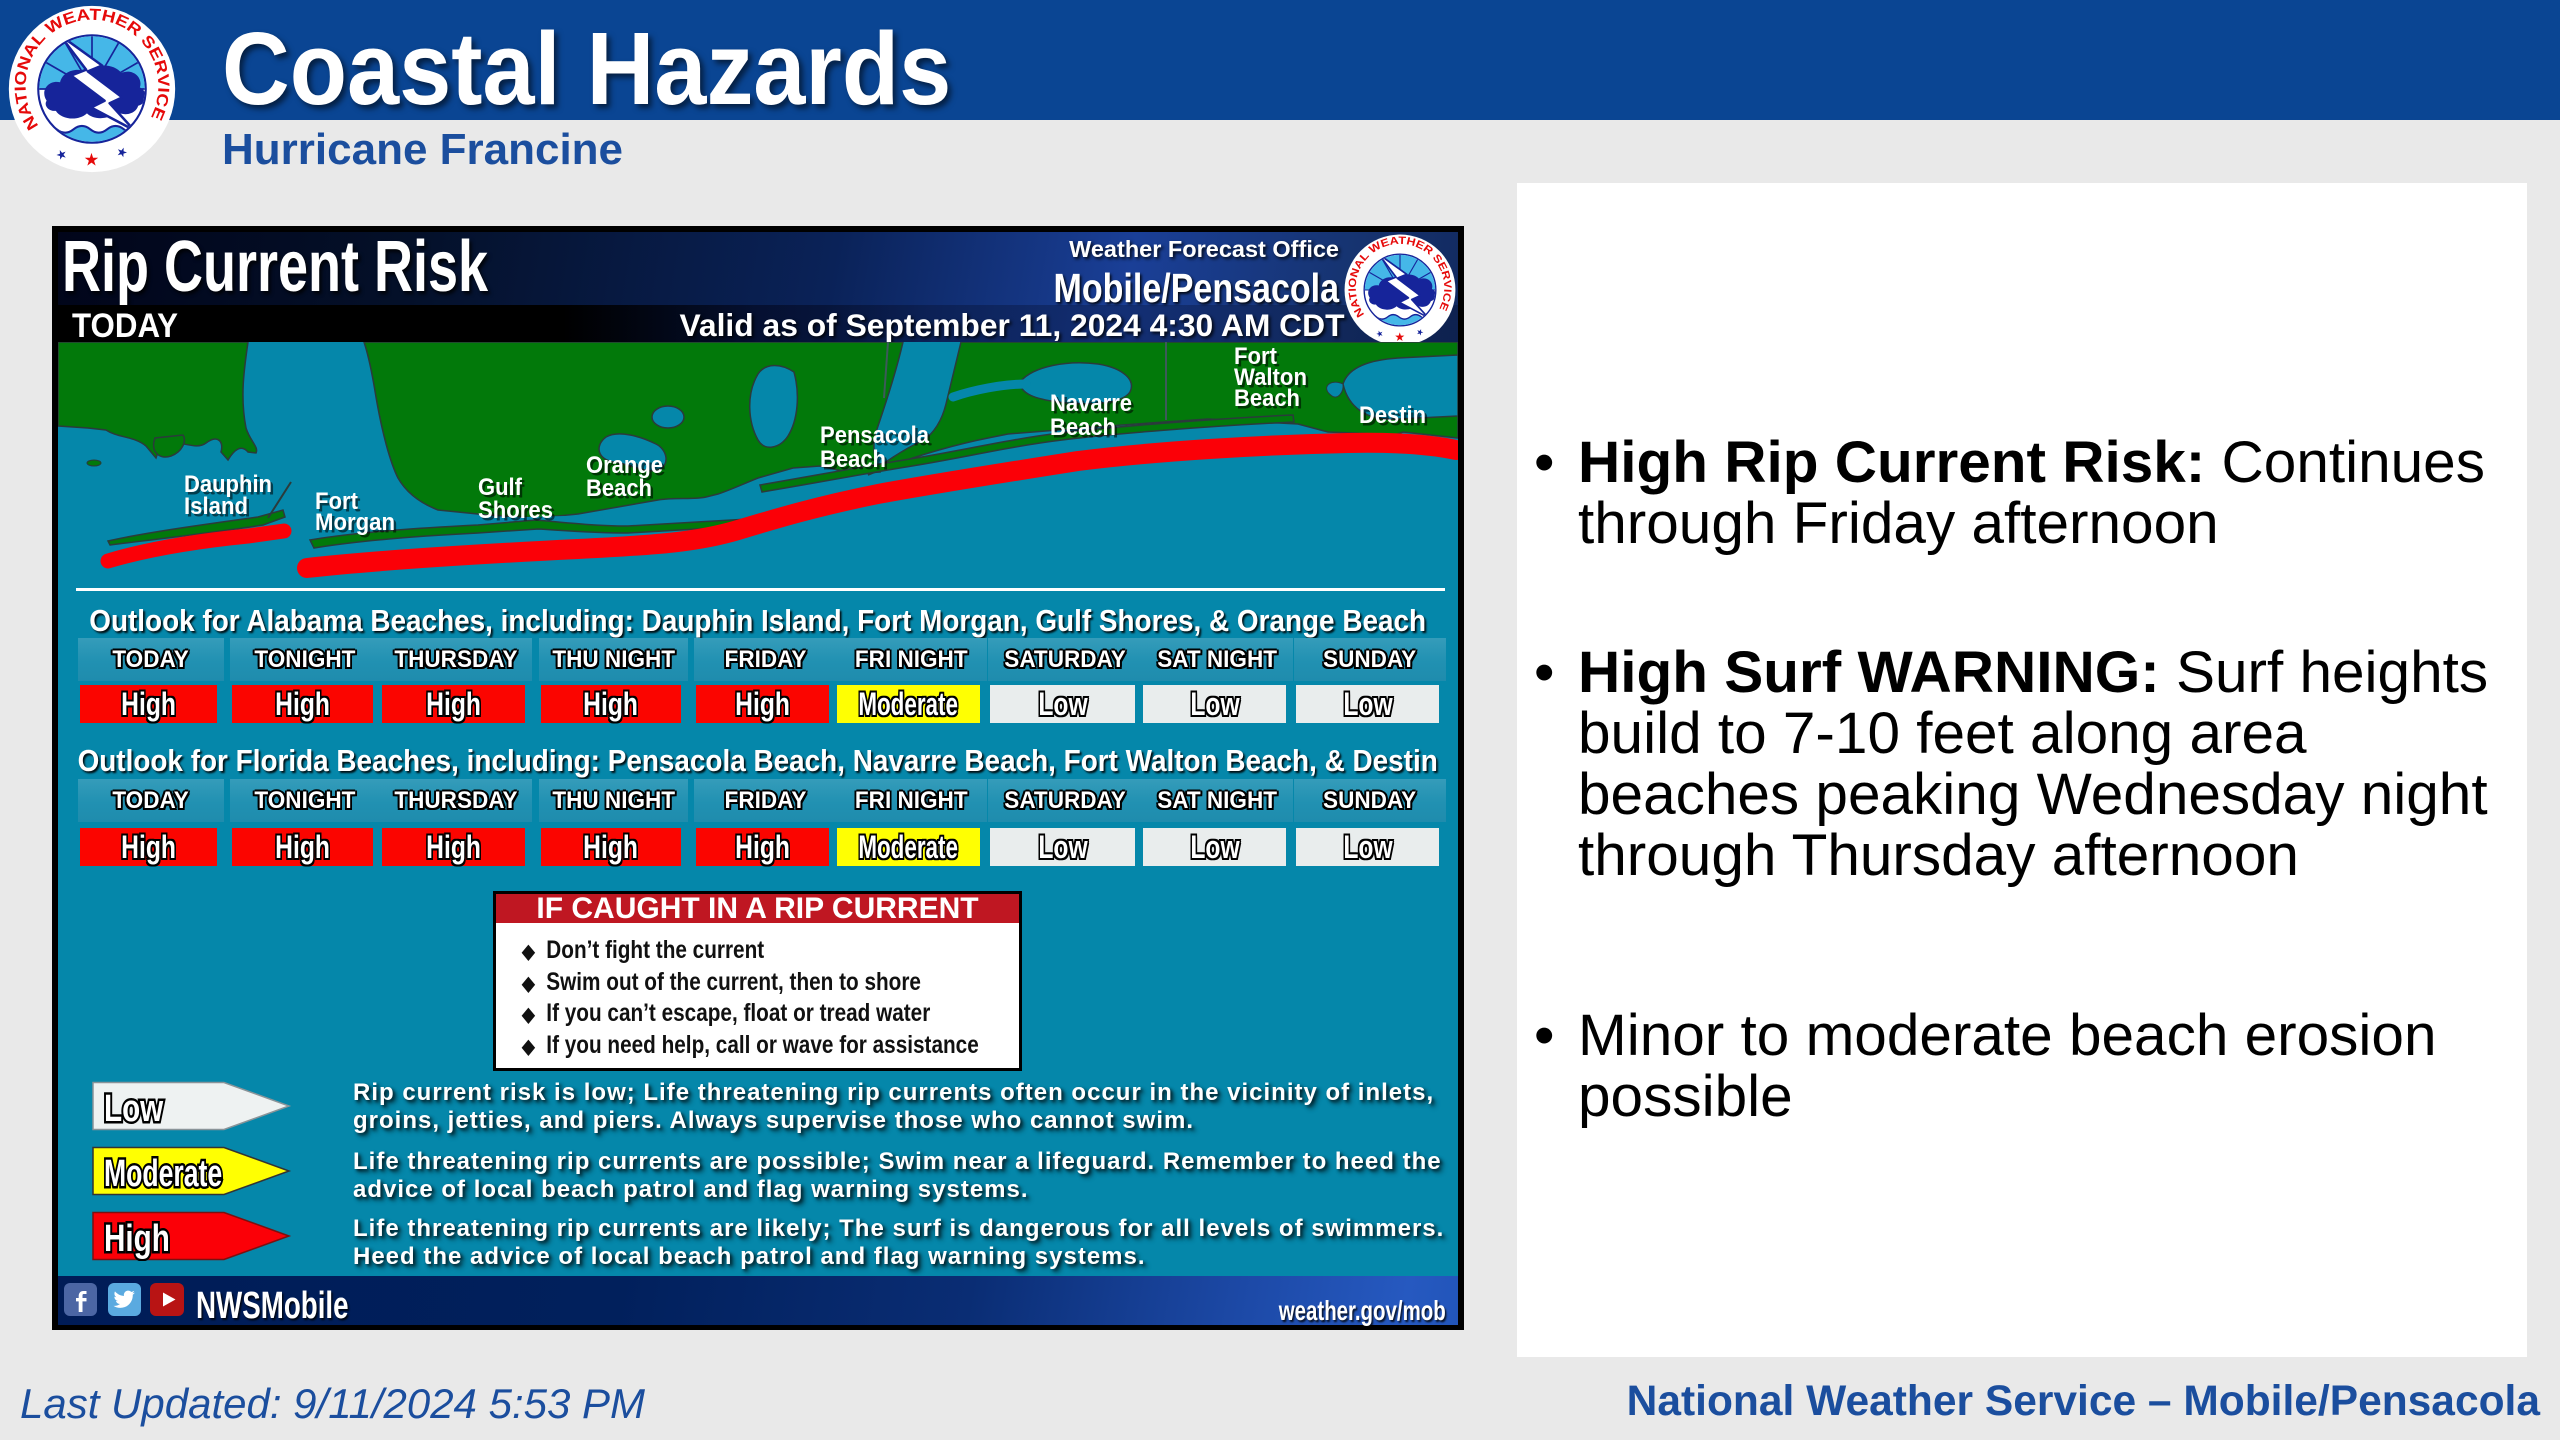 Image resolution: width=2560 pixels, height=1440 pixels. What do you see at coordinates (137, 1239) in the screenshot?
I see `svg-text: High` at bounding box center [137, 1239].